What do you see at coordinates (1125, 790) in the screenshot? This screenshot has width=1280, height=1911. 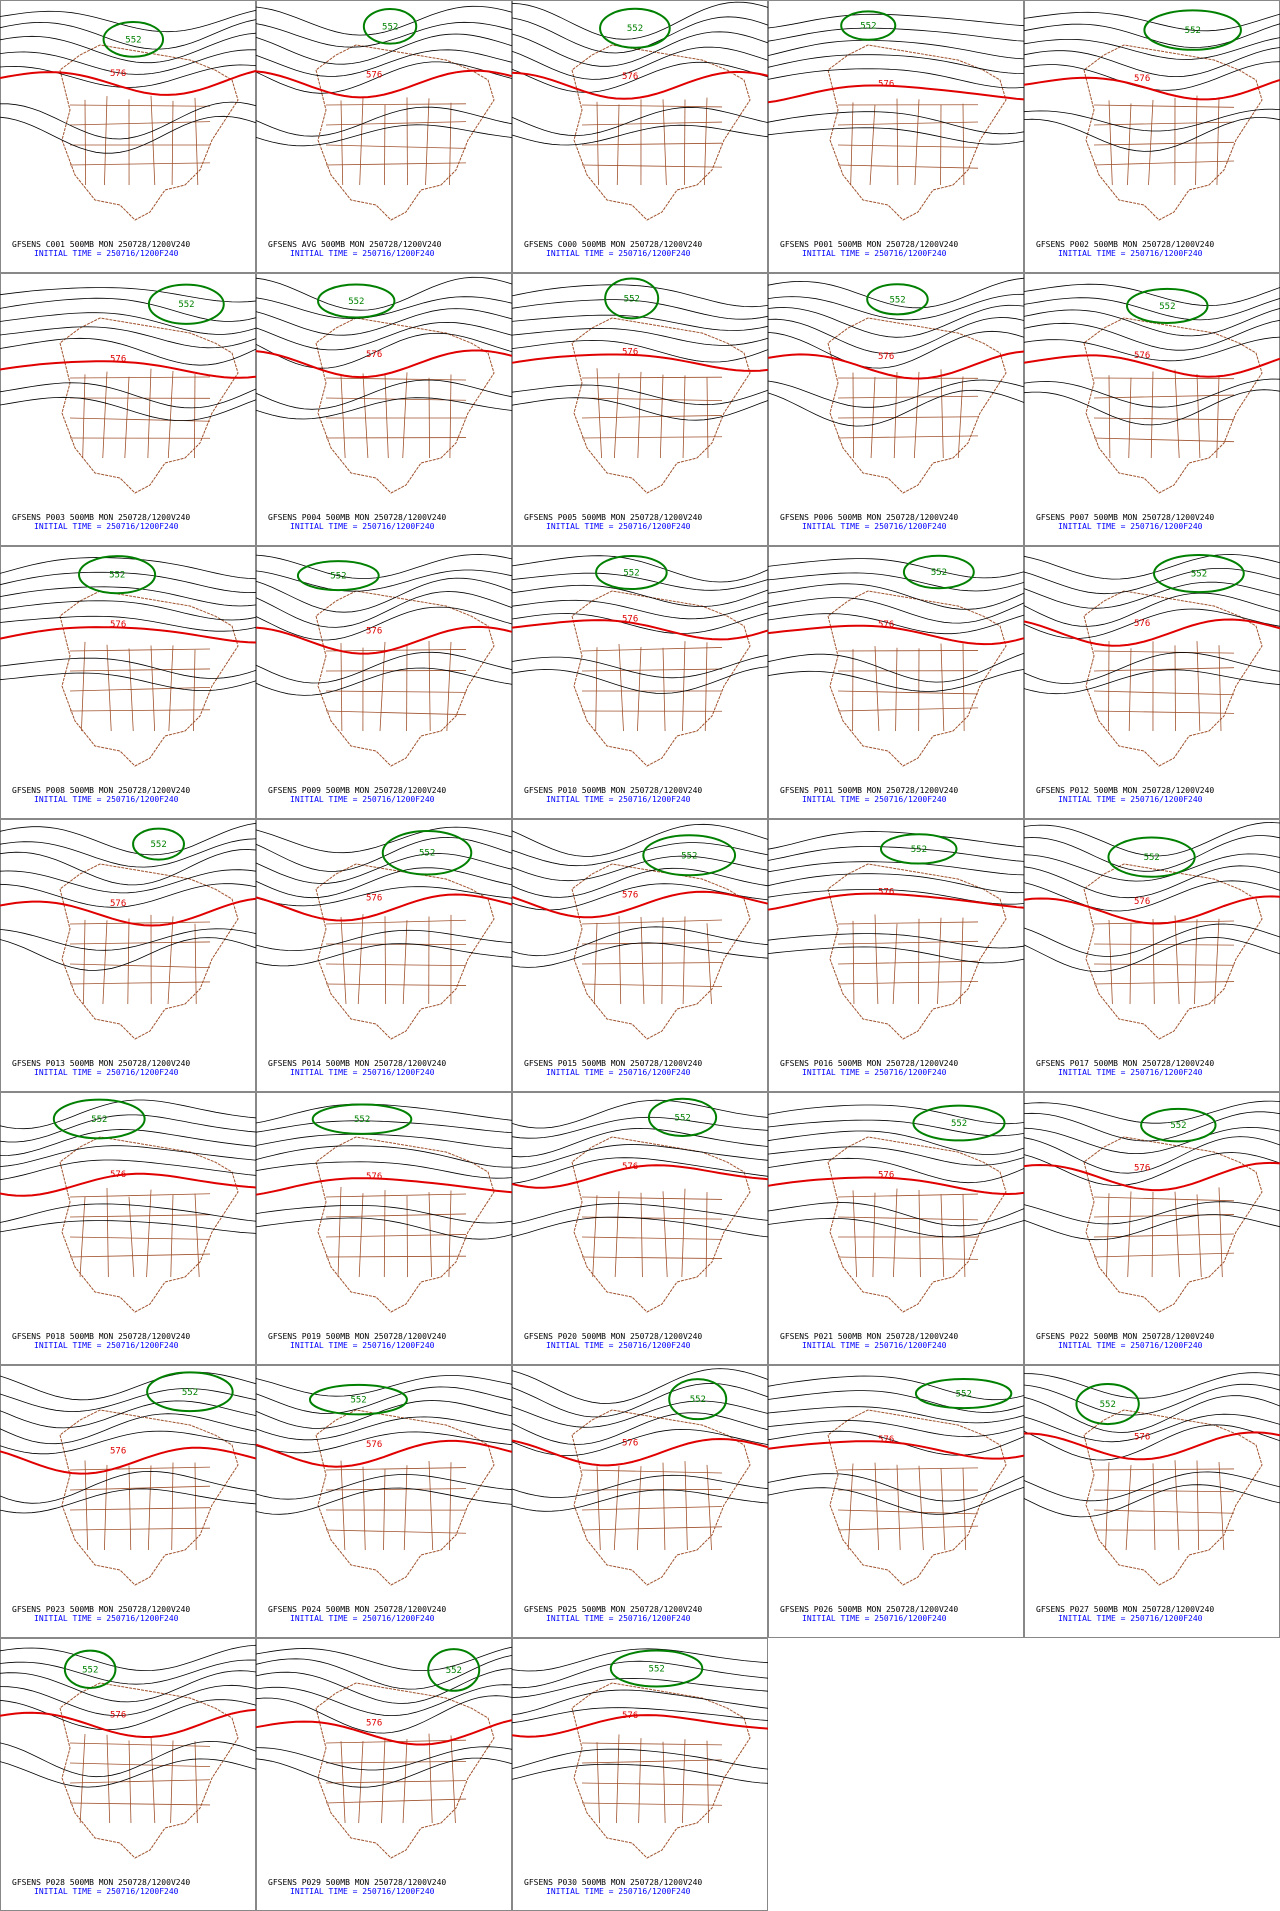 I see `panel-caption: GFSENS P012 500MB MON 250728/1200V240` at bounding box center [1125, 790].